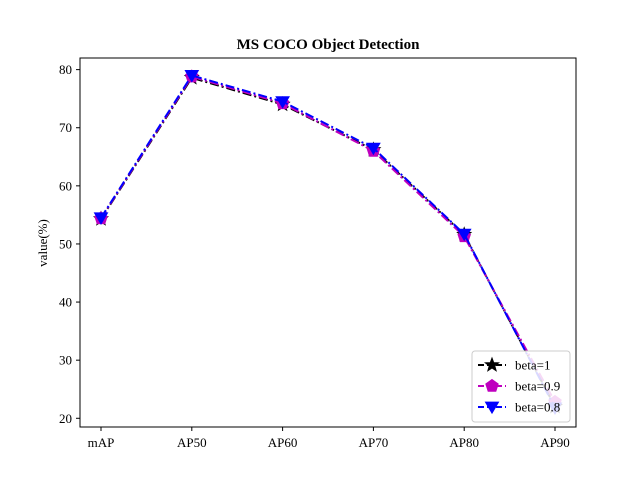  Describe the element at coordinates (65, 243) in the screenshot. I see `y-tick-label: 50` at that location.